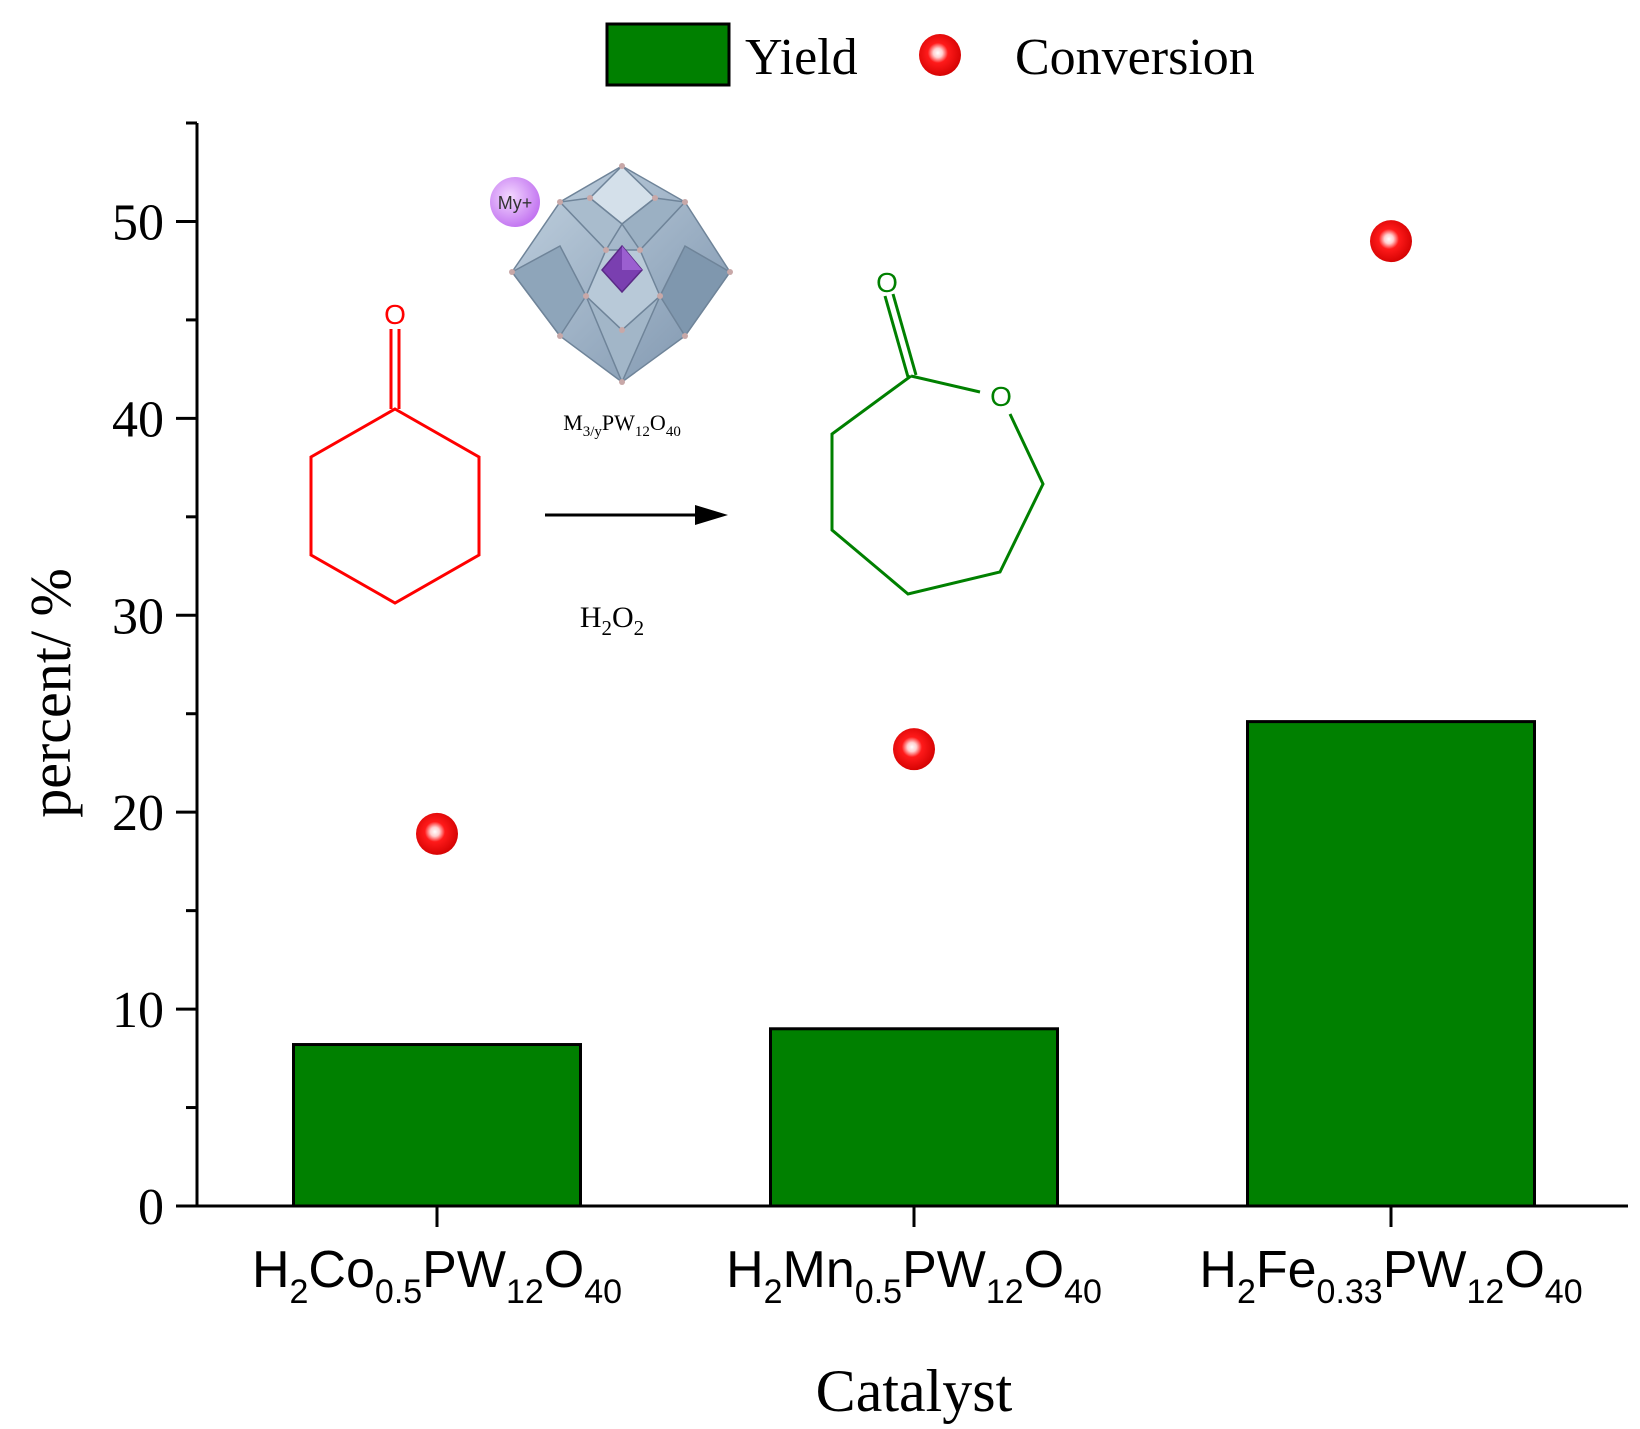 The width and height of the screenshot is (1640, 1429). I want to click on reactant-oxygen-label: O, so click(395, 314).